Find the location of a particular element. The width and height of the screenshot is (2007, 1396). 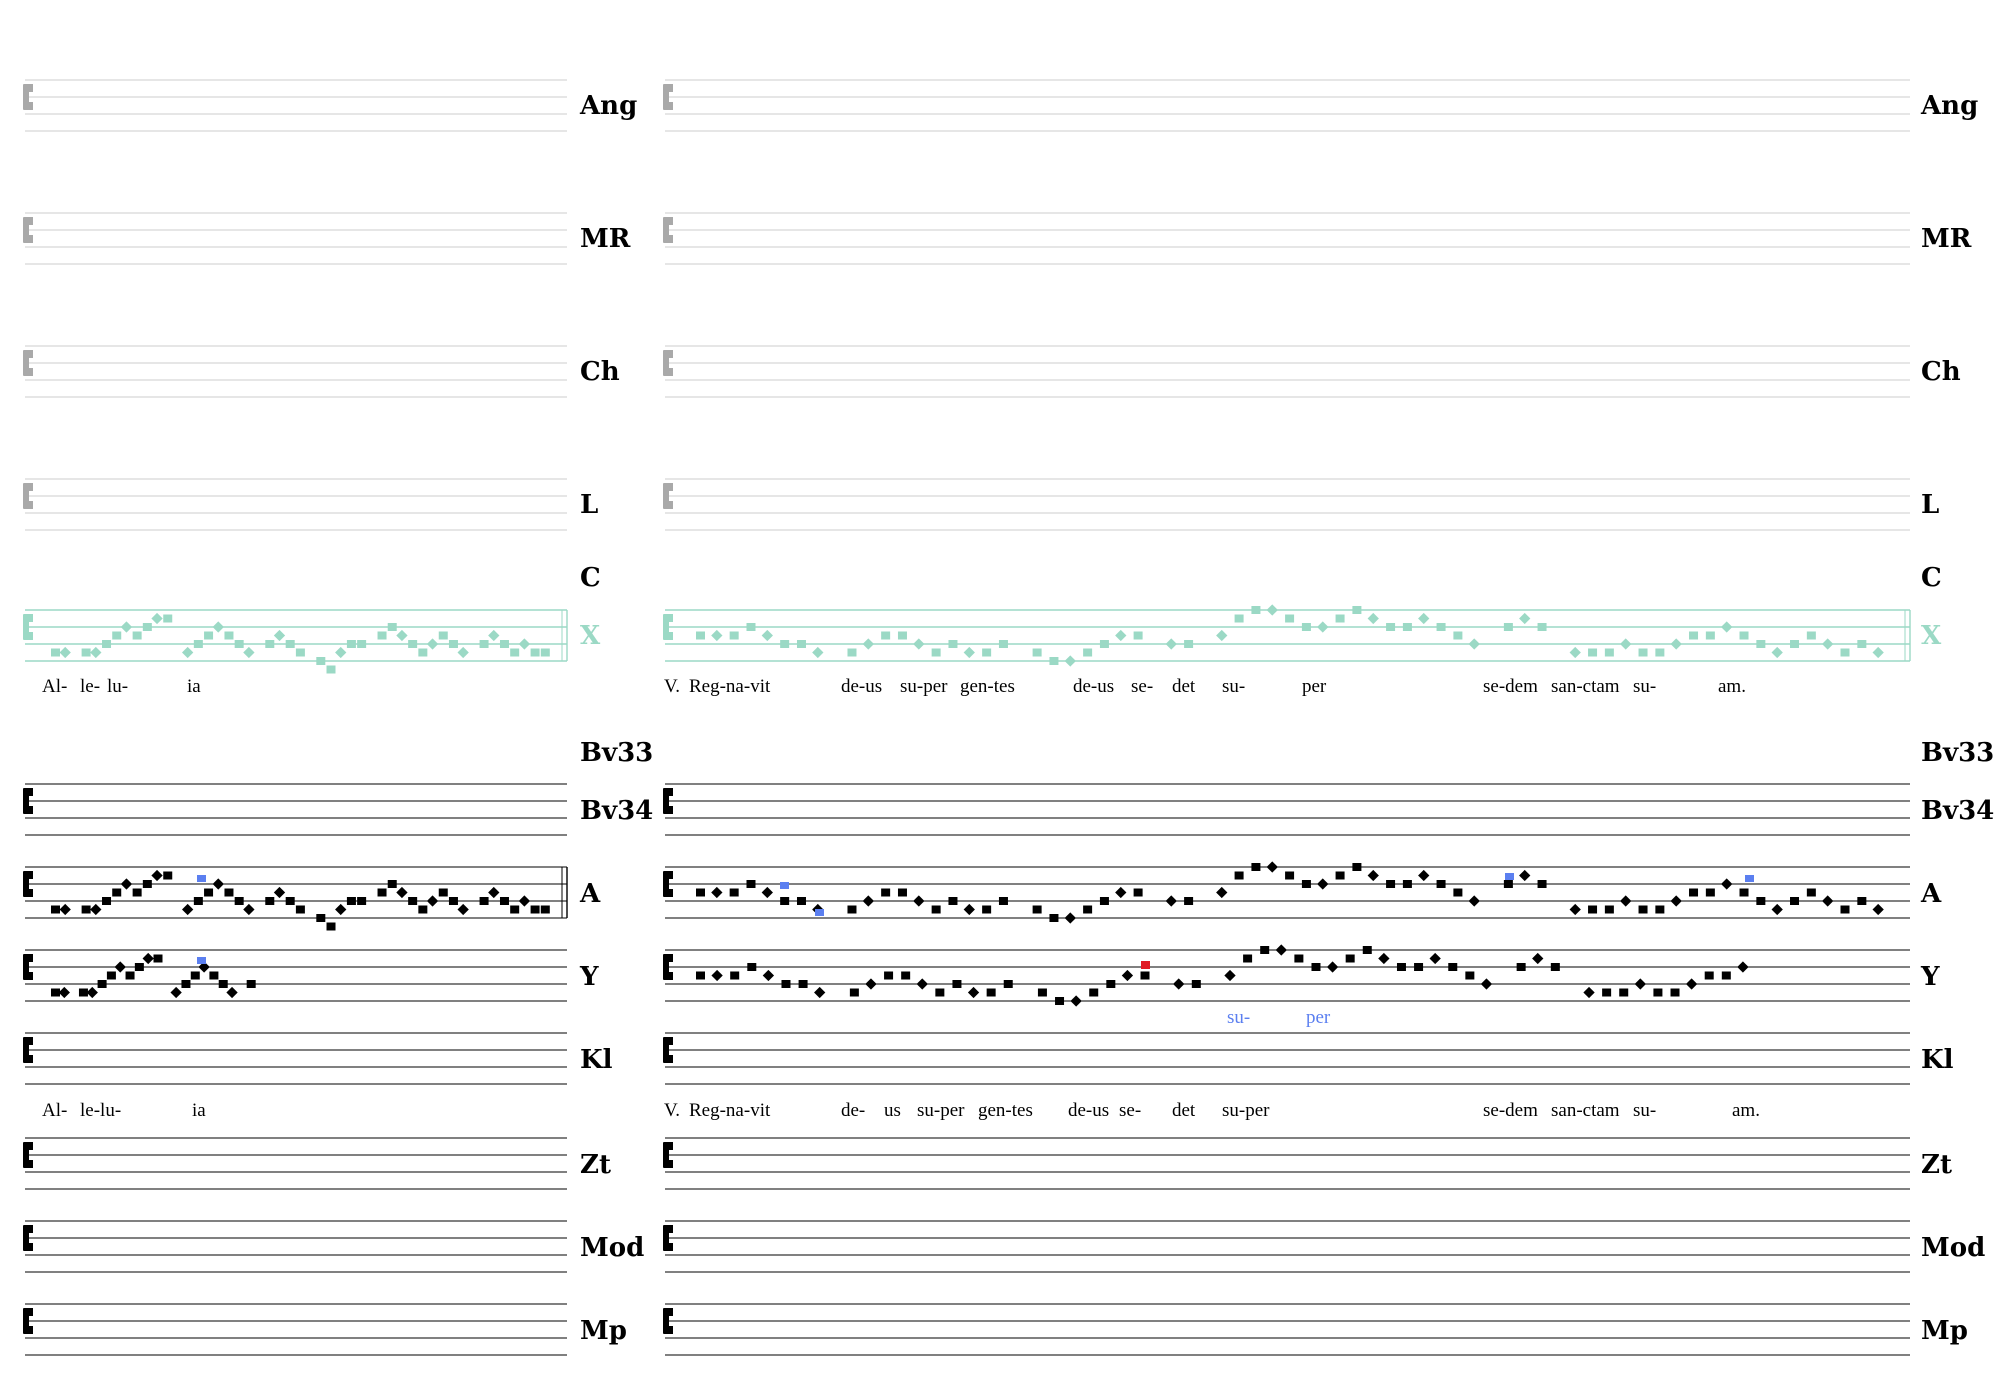

siglum-kl-left: Kl is located at coordinates (596, 1060).